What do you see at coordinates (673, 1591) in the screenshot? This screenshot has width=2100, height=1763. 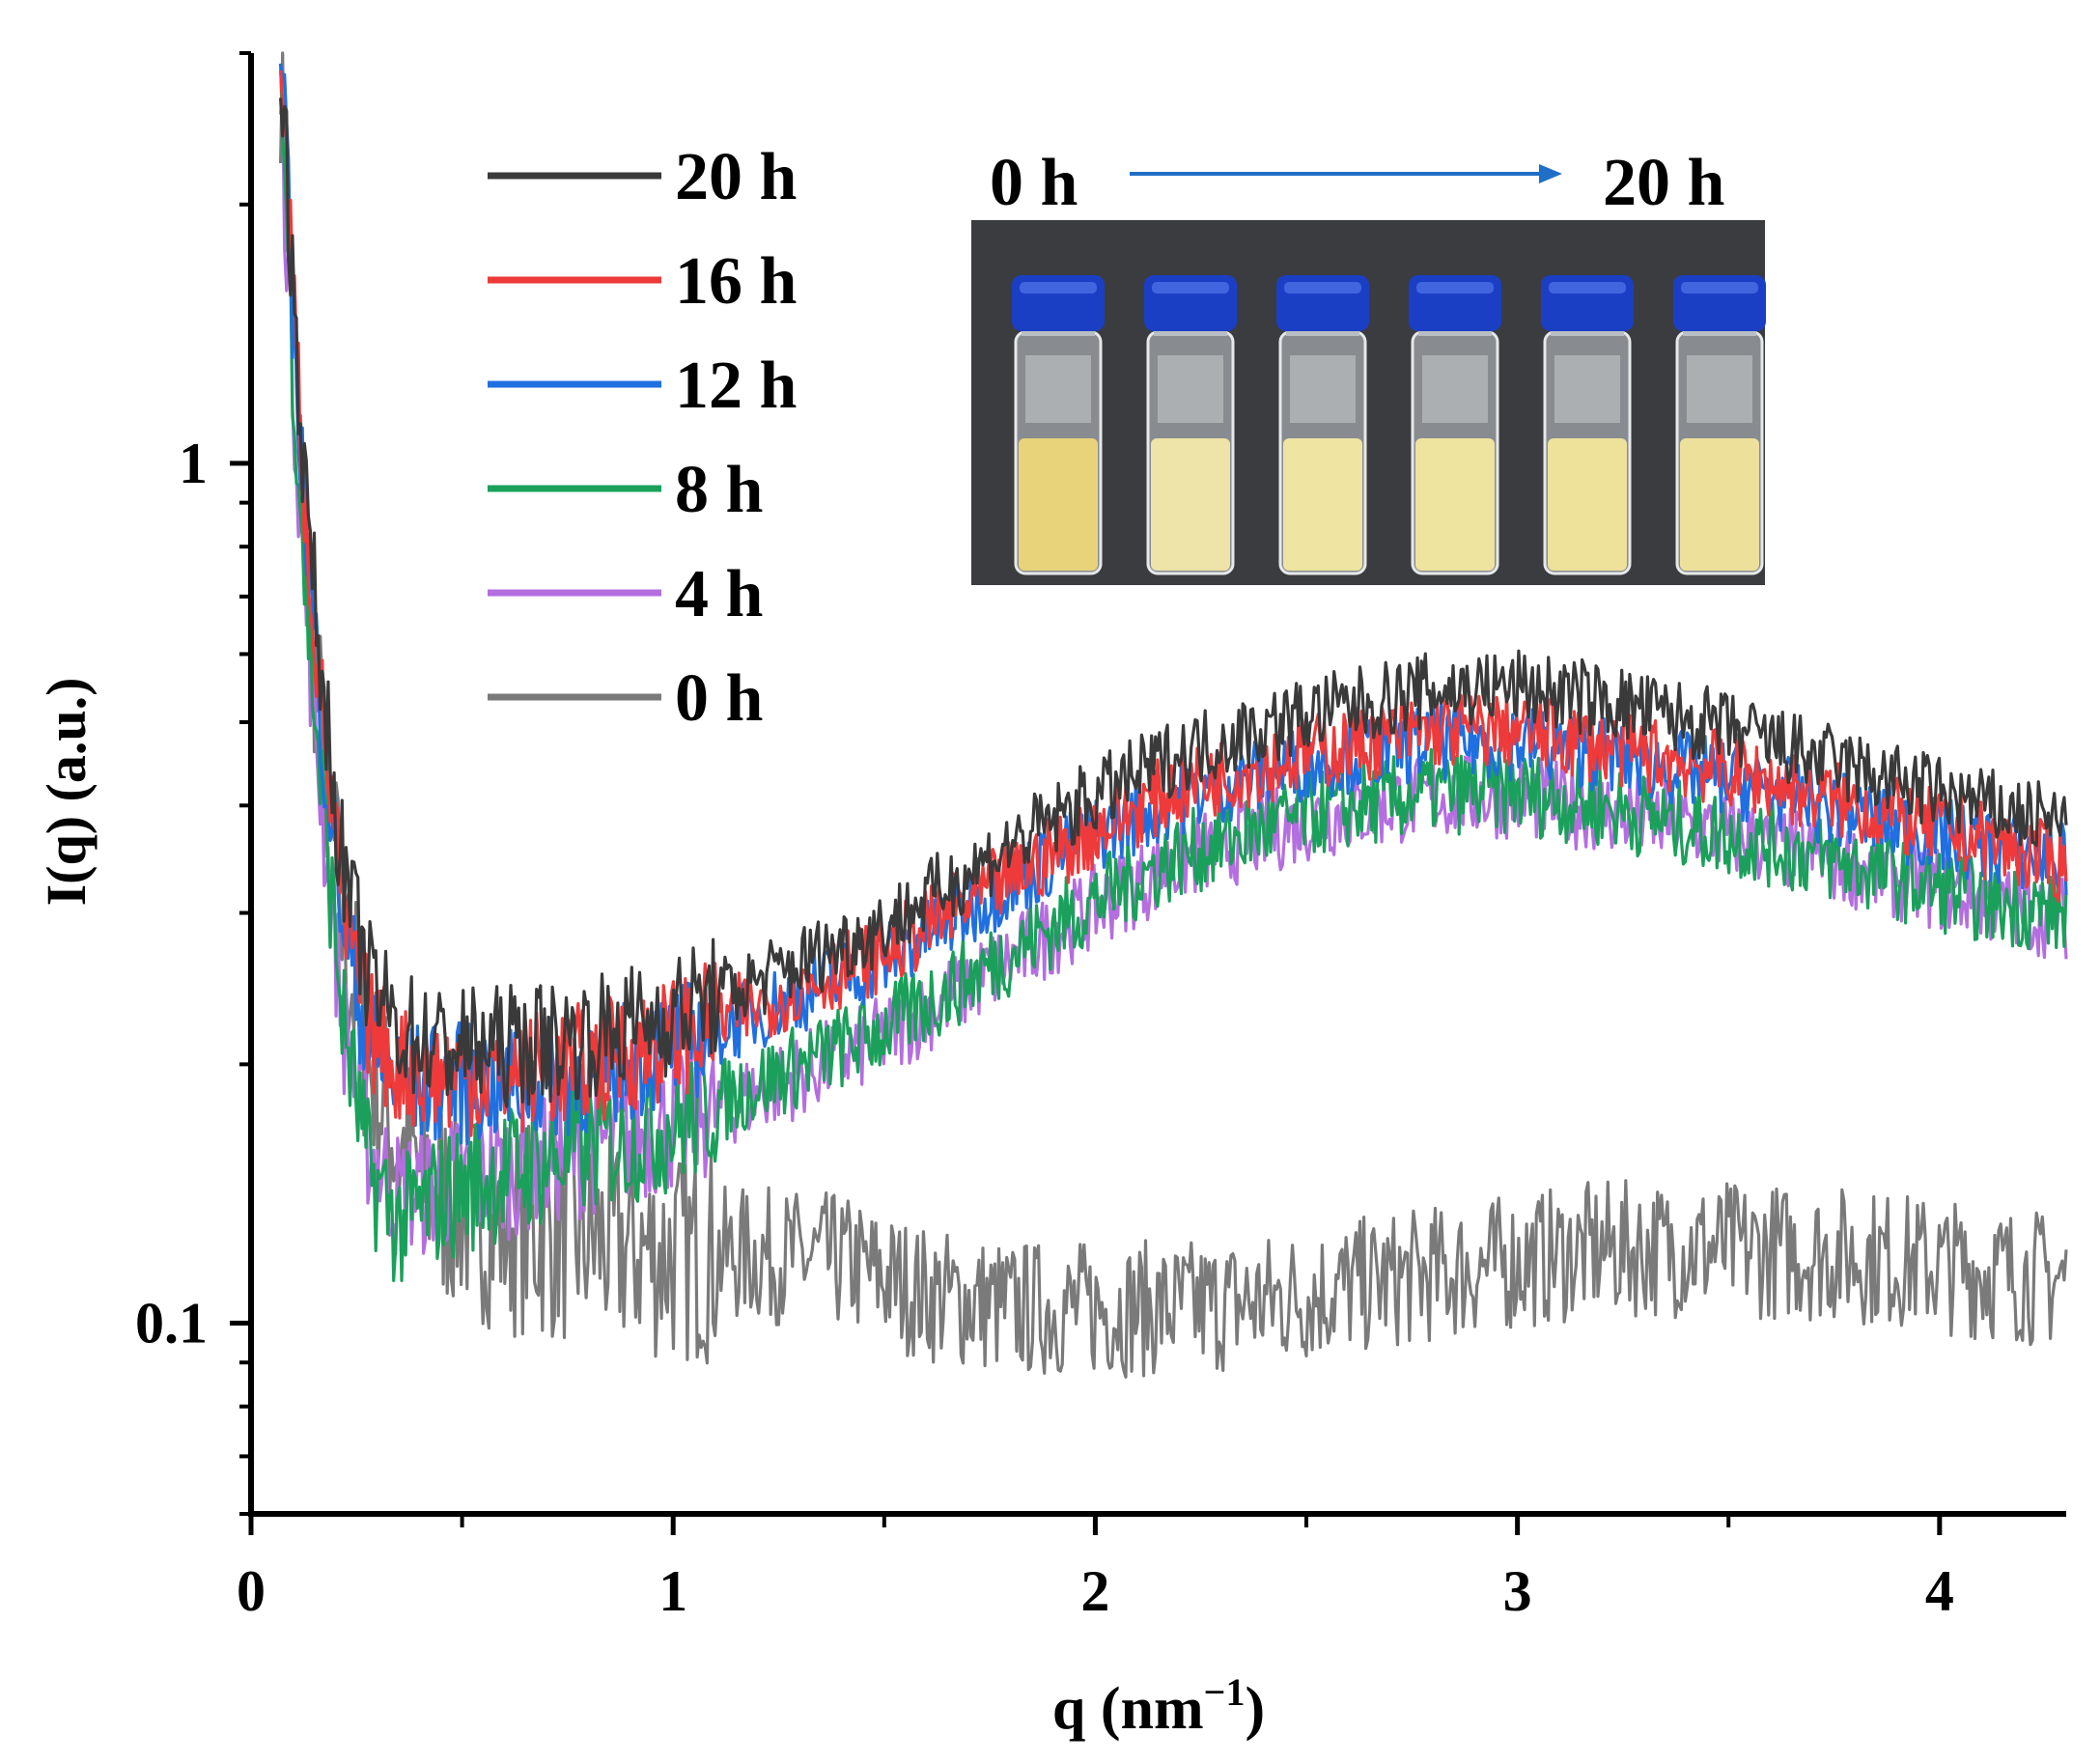 I see `x-tick-label: 1` at bounding box center [673, 1591].